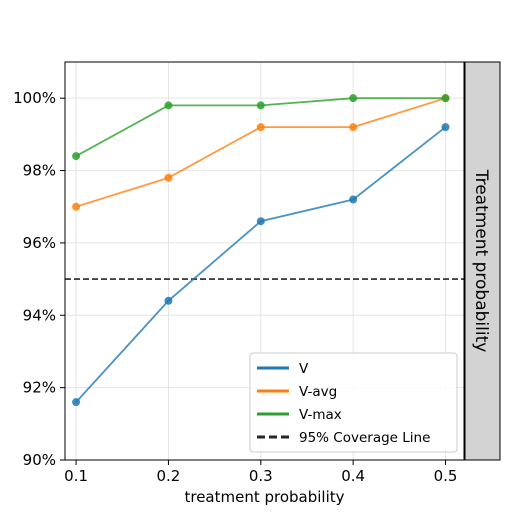  Describe the element at coordinates (446, 476) in the screenshot. I see `x-tick-label: 0.5` at that location.